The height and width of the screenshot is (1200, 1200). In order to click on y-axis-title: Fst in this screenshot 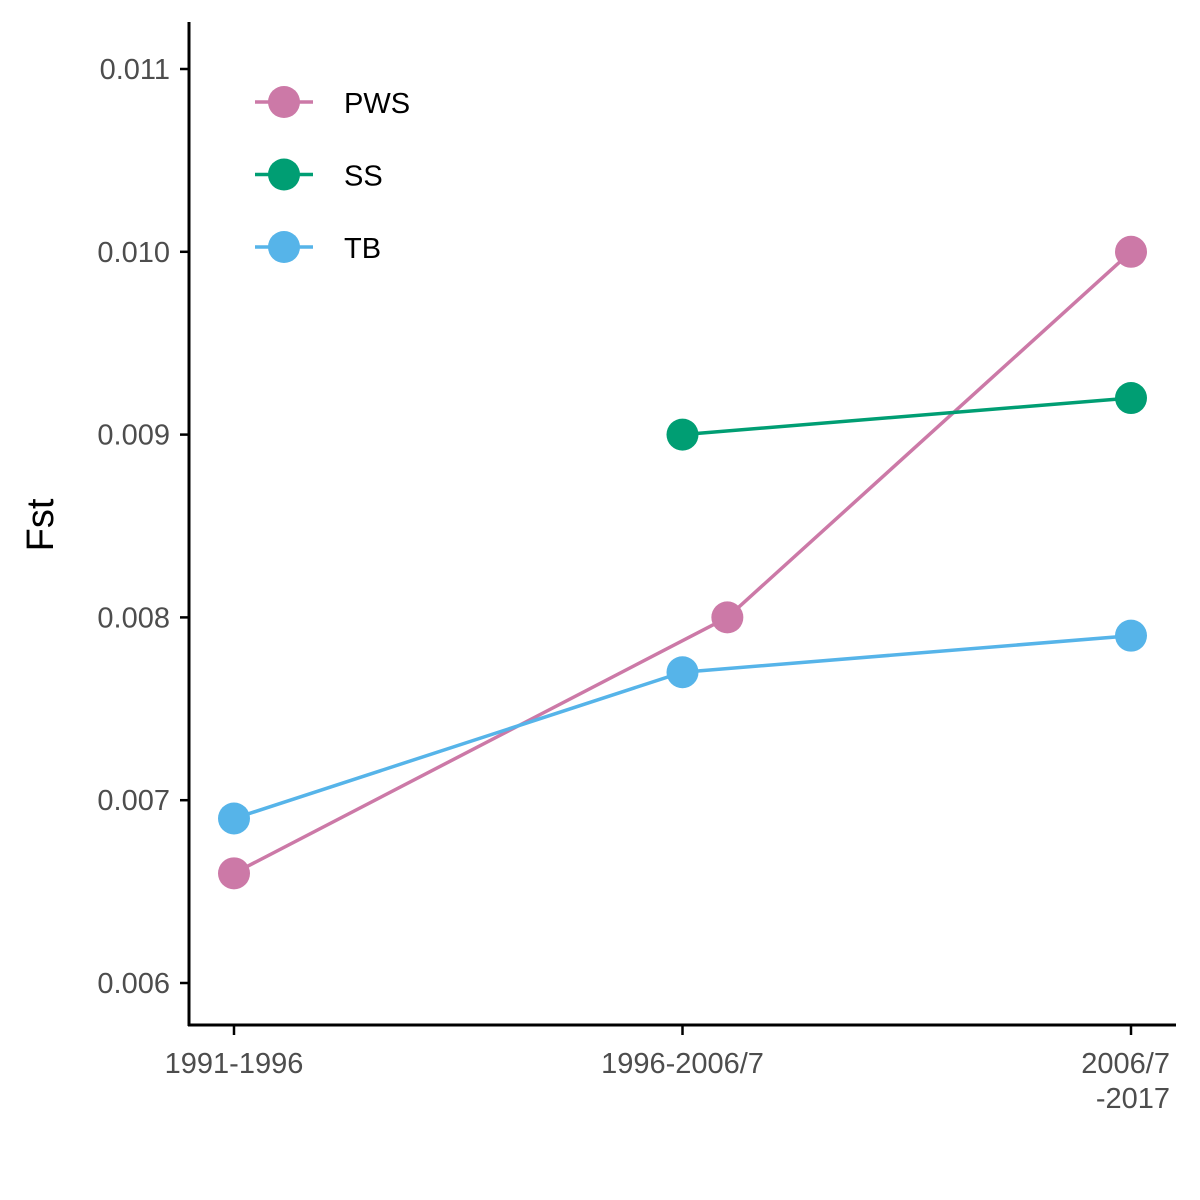, I will do `click(41, 524)`.